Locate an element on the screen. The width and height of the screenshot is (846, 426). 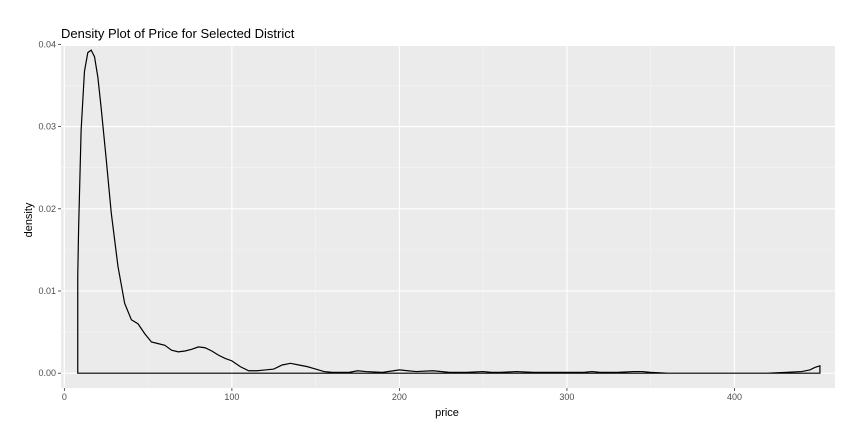
x-tick-label: 0 is located at coordinates (64, 397).